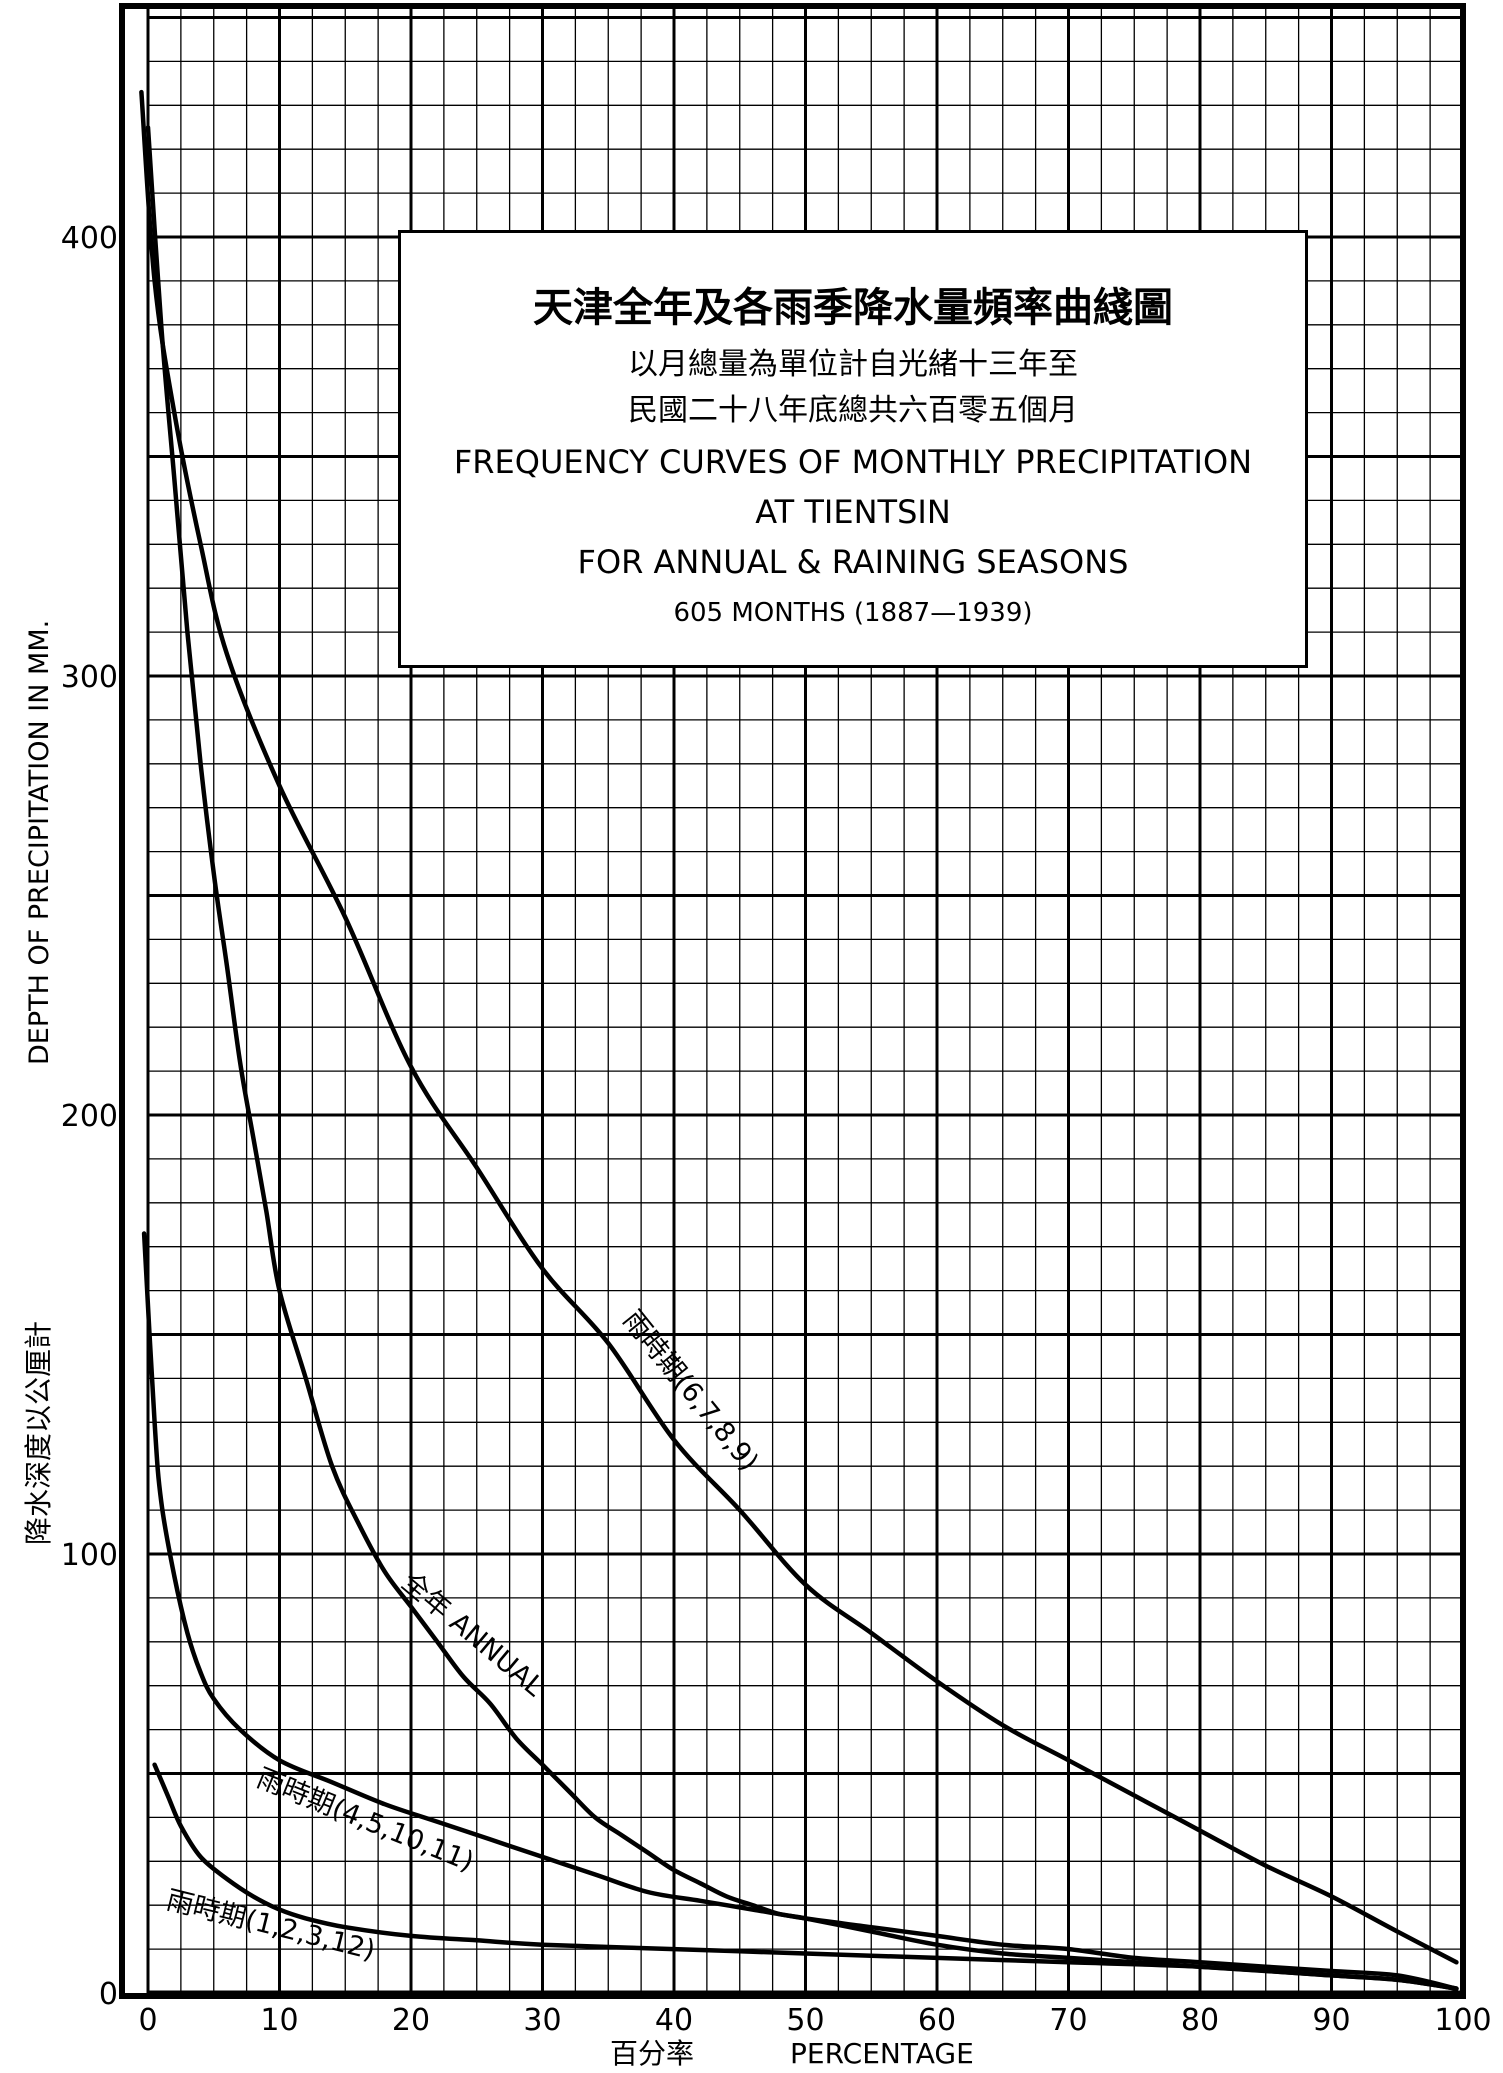 The height and width of the screenshot is (2073, 1503). What do you see at coordinates (108, 1994) in the screenshot?
I see `y-tick-label: 0` at bounding box center [108, 1994].